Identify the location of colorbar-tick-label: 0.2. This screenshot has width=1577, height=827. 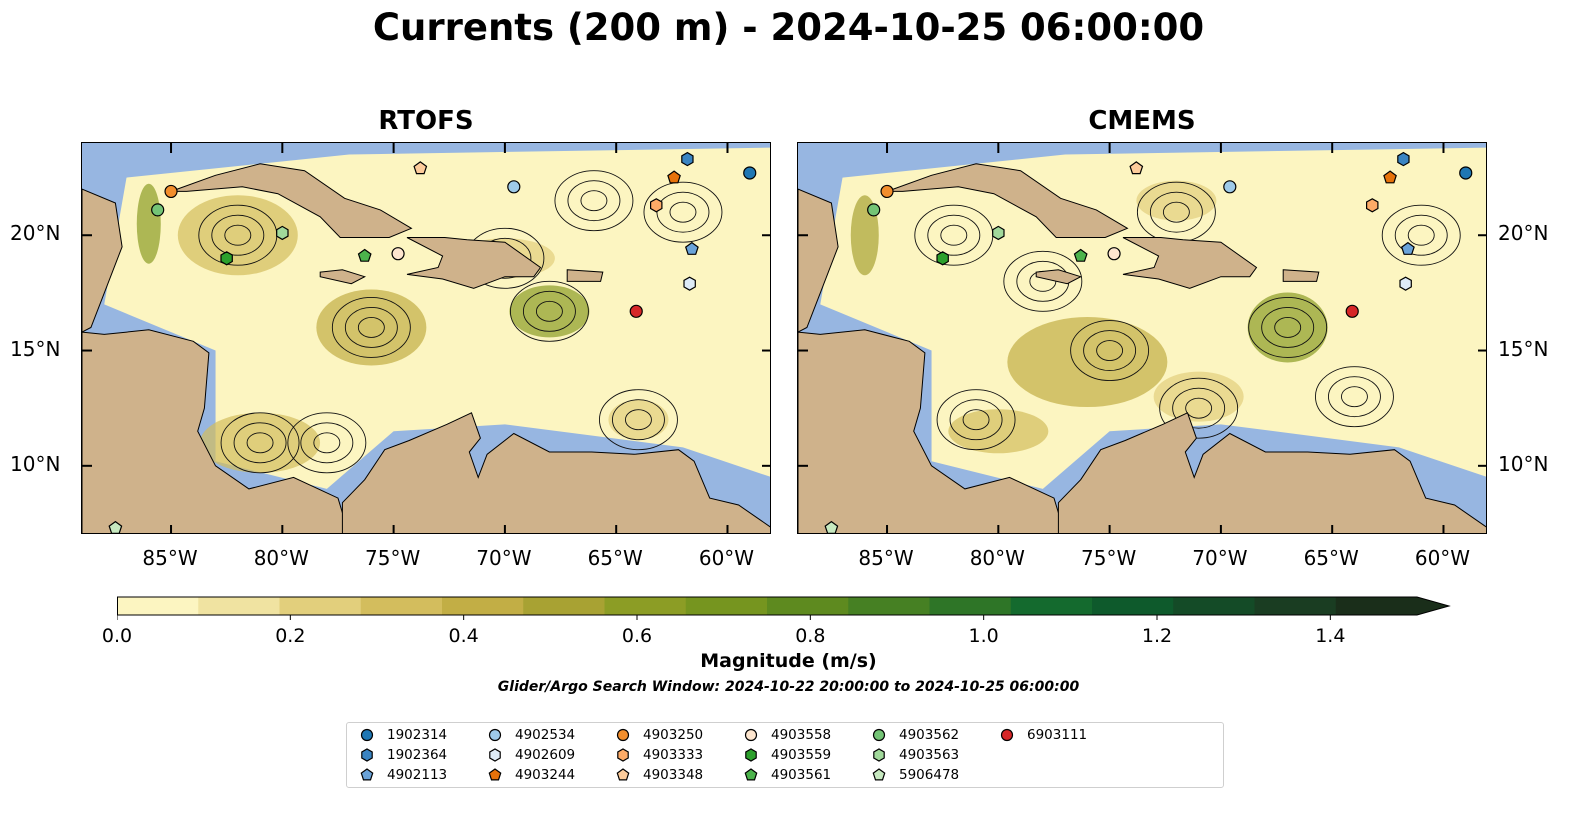
(290, 636).